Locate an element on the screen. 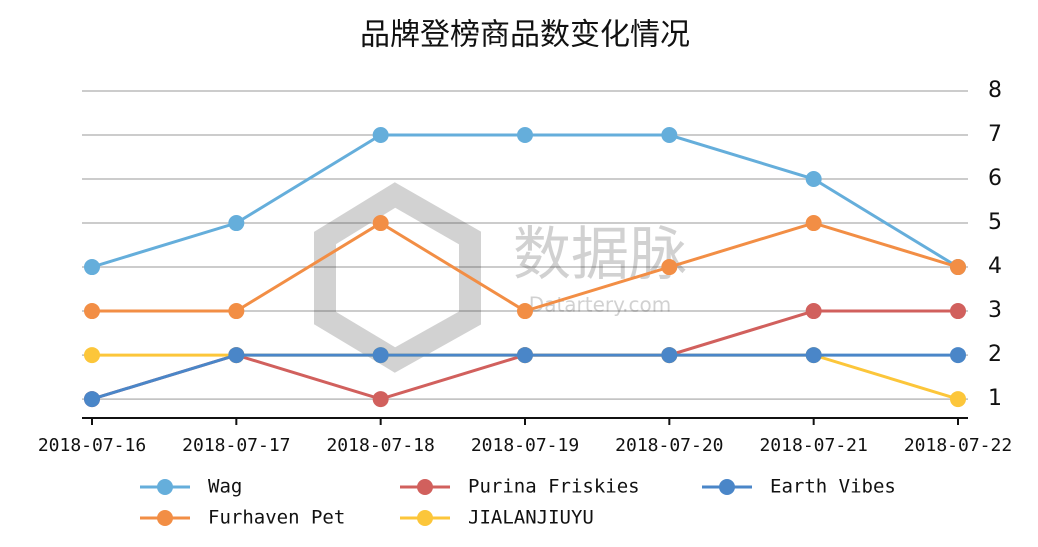  x-tick-label: 2018-07-16 is located at coordinates (92, 445).